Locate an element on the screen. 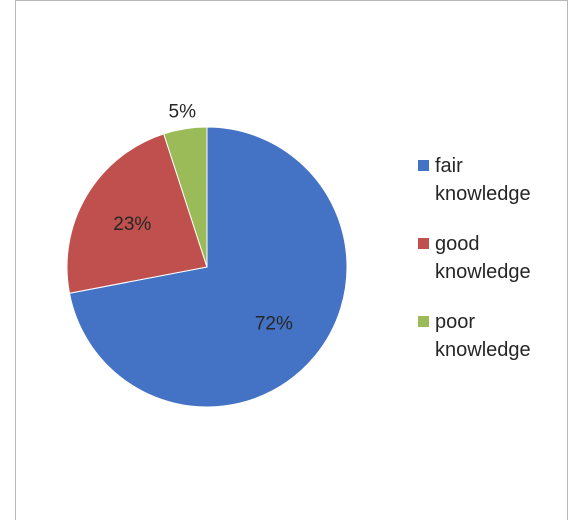 This screenshot has width=569, height=520. data-label-fair: 72% is located at coordinates (274, 323).